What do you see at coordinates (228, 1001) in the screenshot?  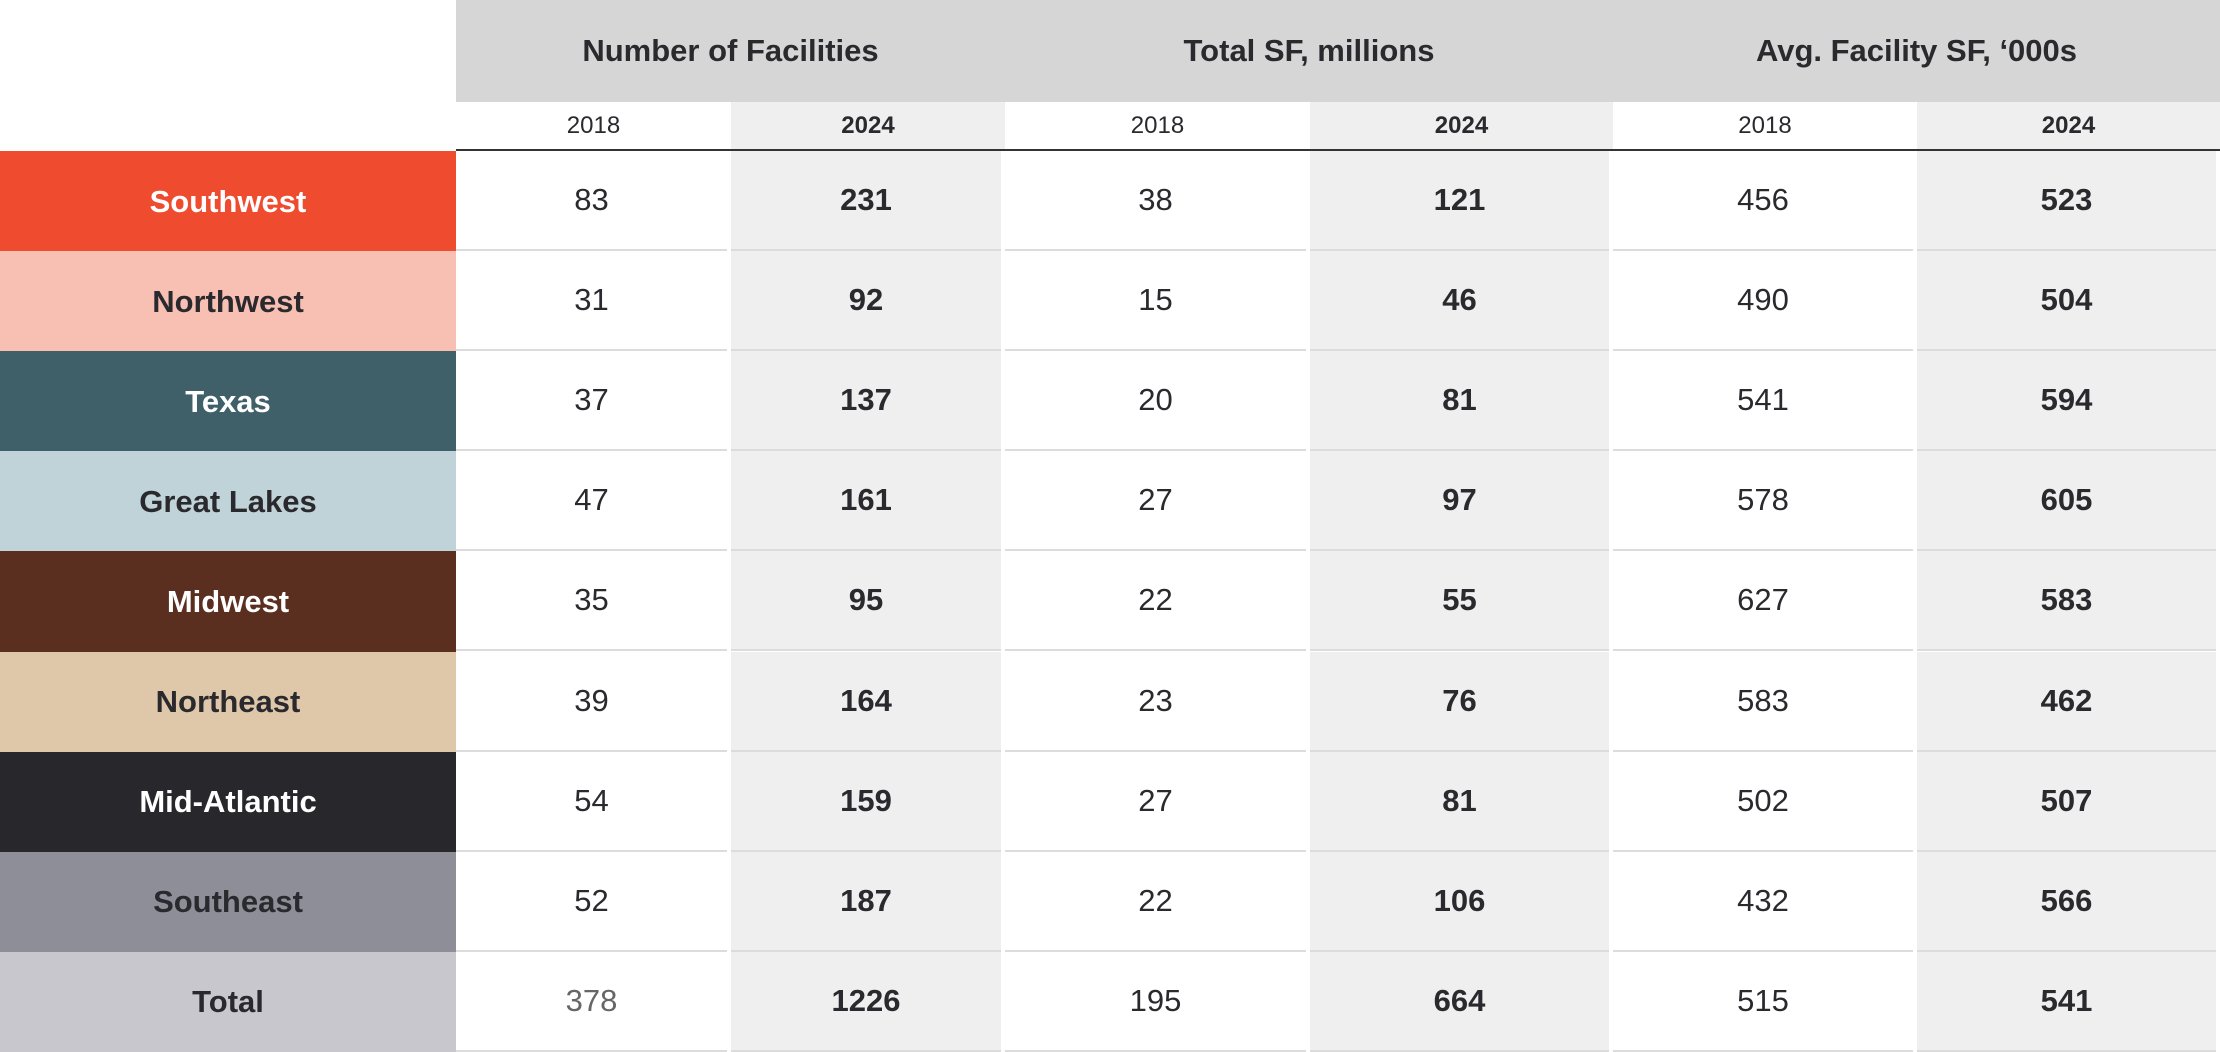 I see `row-label: Total` at bounding box center [228, 1001].